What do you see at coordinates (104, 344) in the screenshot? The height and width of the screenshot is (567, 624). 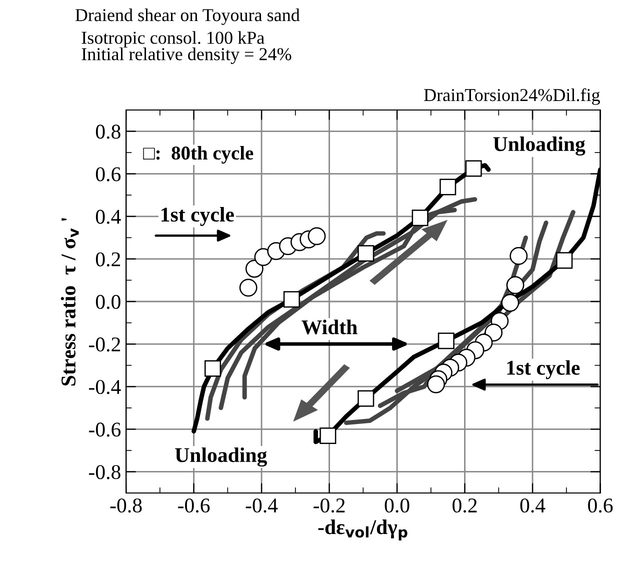 I see `y-tick-label: -0.2` at bounding box center [104, 344].